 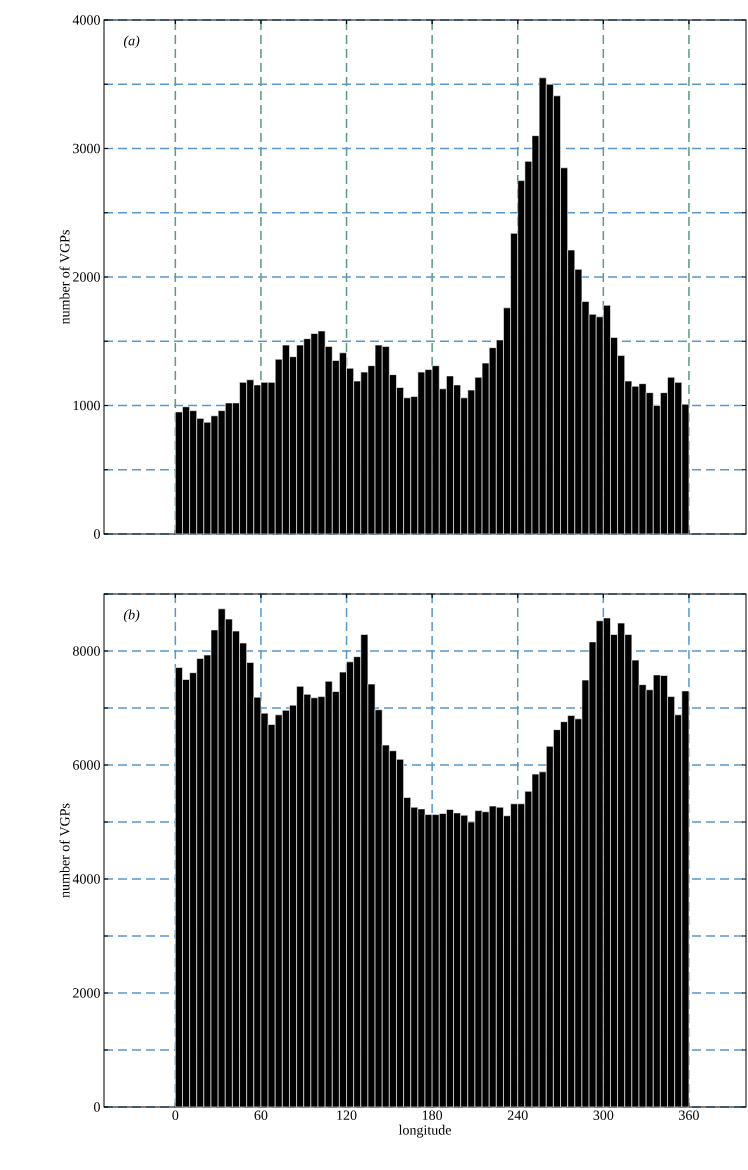 I want to click on y-tick-label: 1000, so click(x=86, y=405).